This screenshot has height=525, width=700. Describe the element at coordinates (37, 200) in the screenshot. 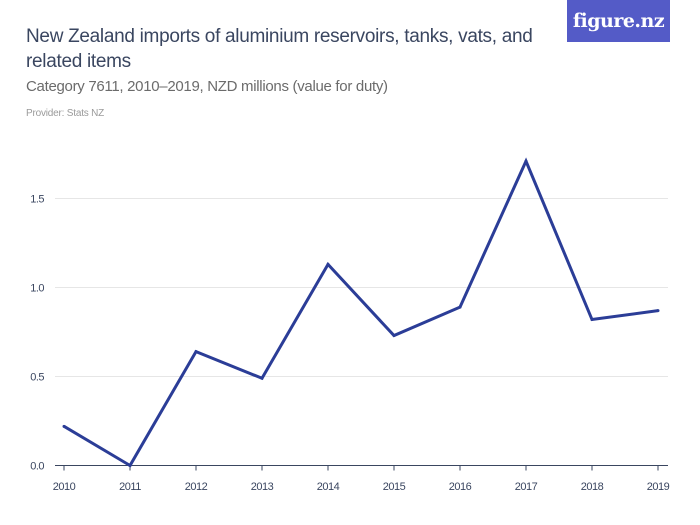

I see `y-tick-label: 1.5` at that location.